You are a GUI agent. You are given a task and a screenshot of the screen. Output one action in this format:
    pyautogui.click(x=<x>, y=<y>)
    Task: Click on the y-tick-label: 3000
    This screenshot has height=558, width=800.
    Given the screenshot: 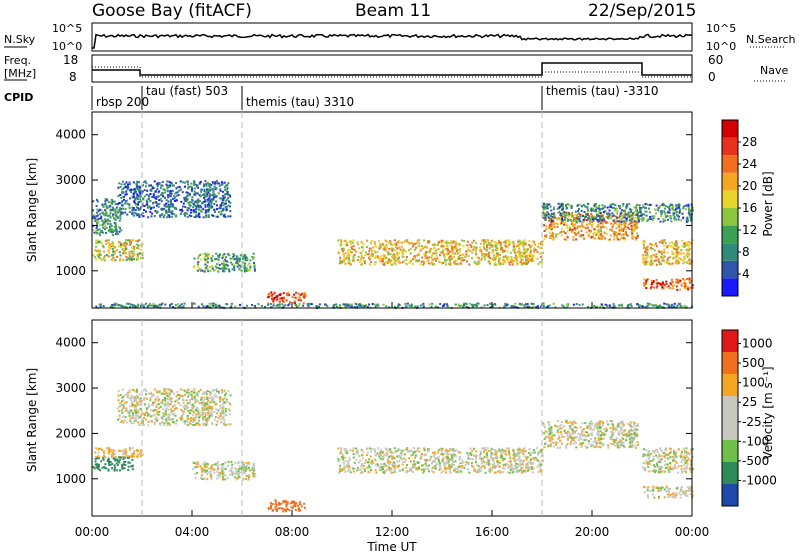 What is the action you would take?
    pyautogui.click(x=70, y=180)
    